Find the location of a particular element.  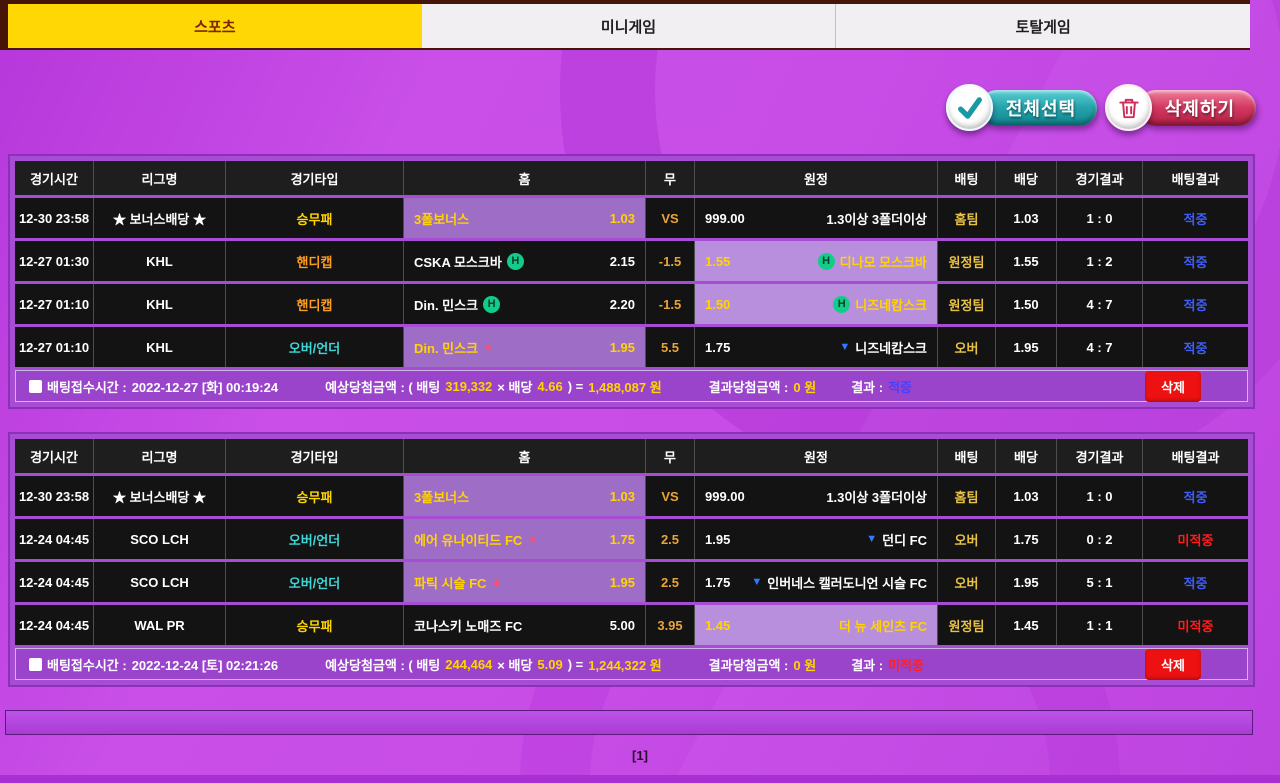

away-odds: 1.50 is located at coordinates (718, 304).